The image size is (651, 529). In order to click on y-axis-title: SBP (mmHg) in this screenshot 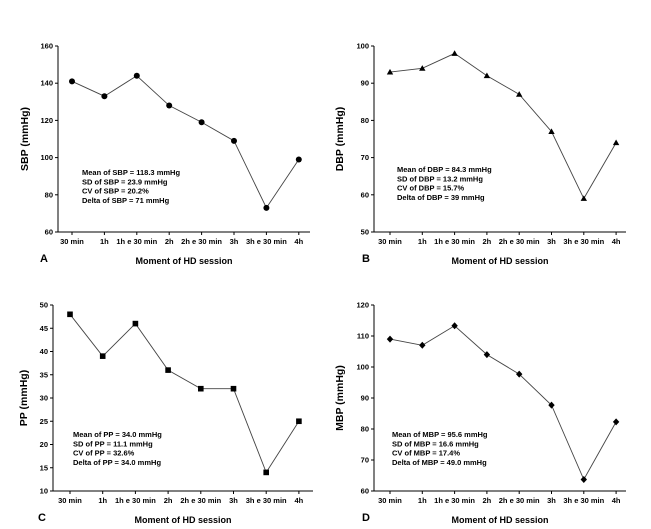, I will do `click(25, 139)`.